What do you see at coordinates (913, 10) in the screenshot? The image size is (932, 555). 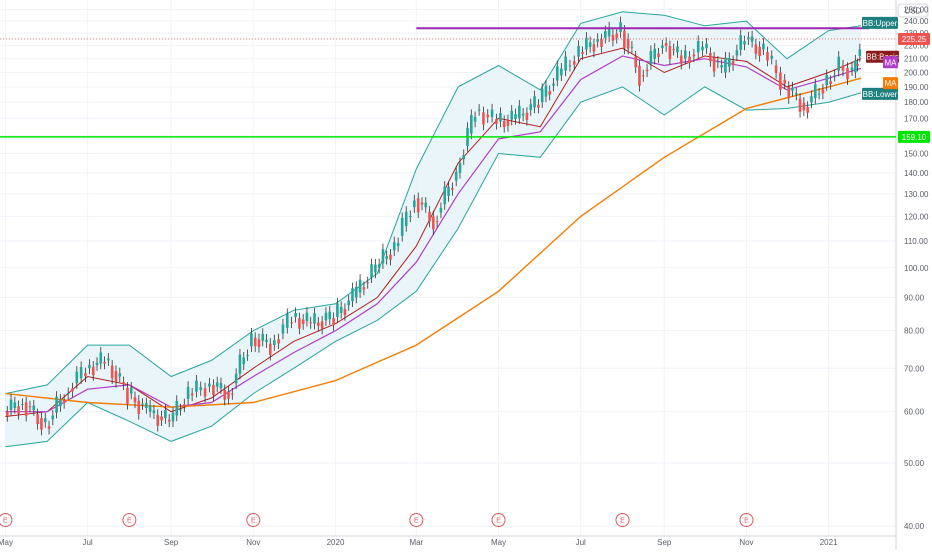 I see `currency-badge` at bounding box center [913, 10].